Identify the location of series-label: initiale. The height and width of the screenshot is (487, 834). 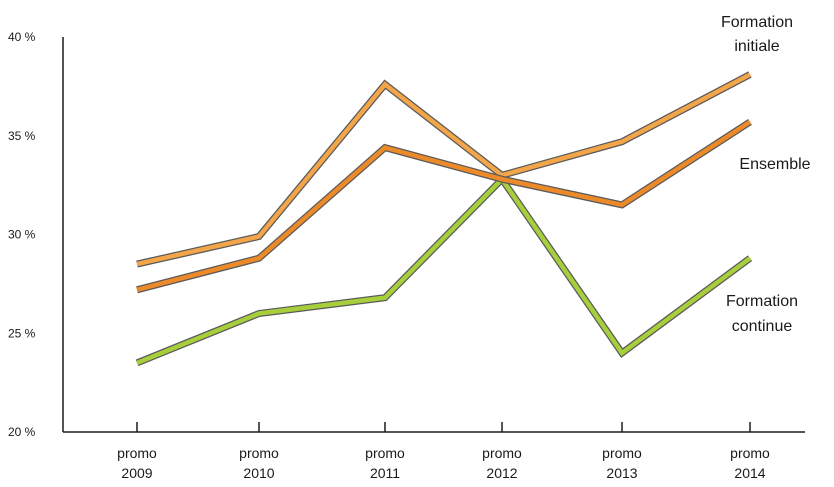
(756, 46).